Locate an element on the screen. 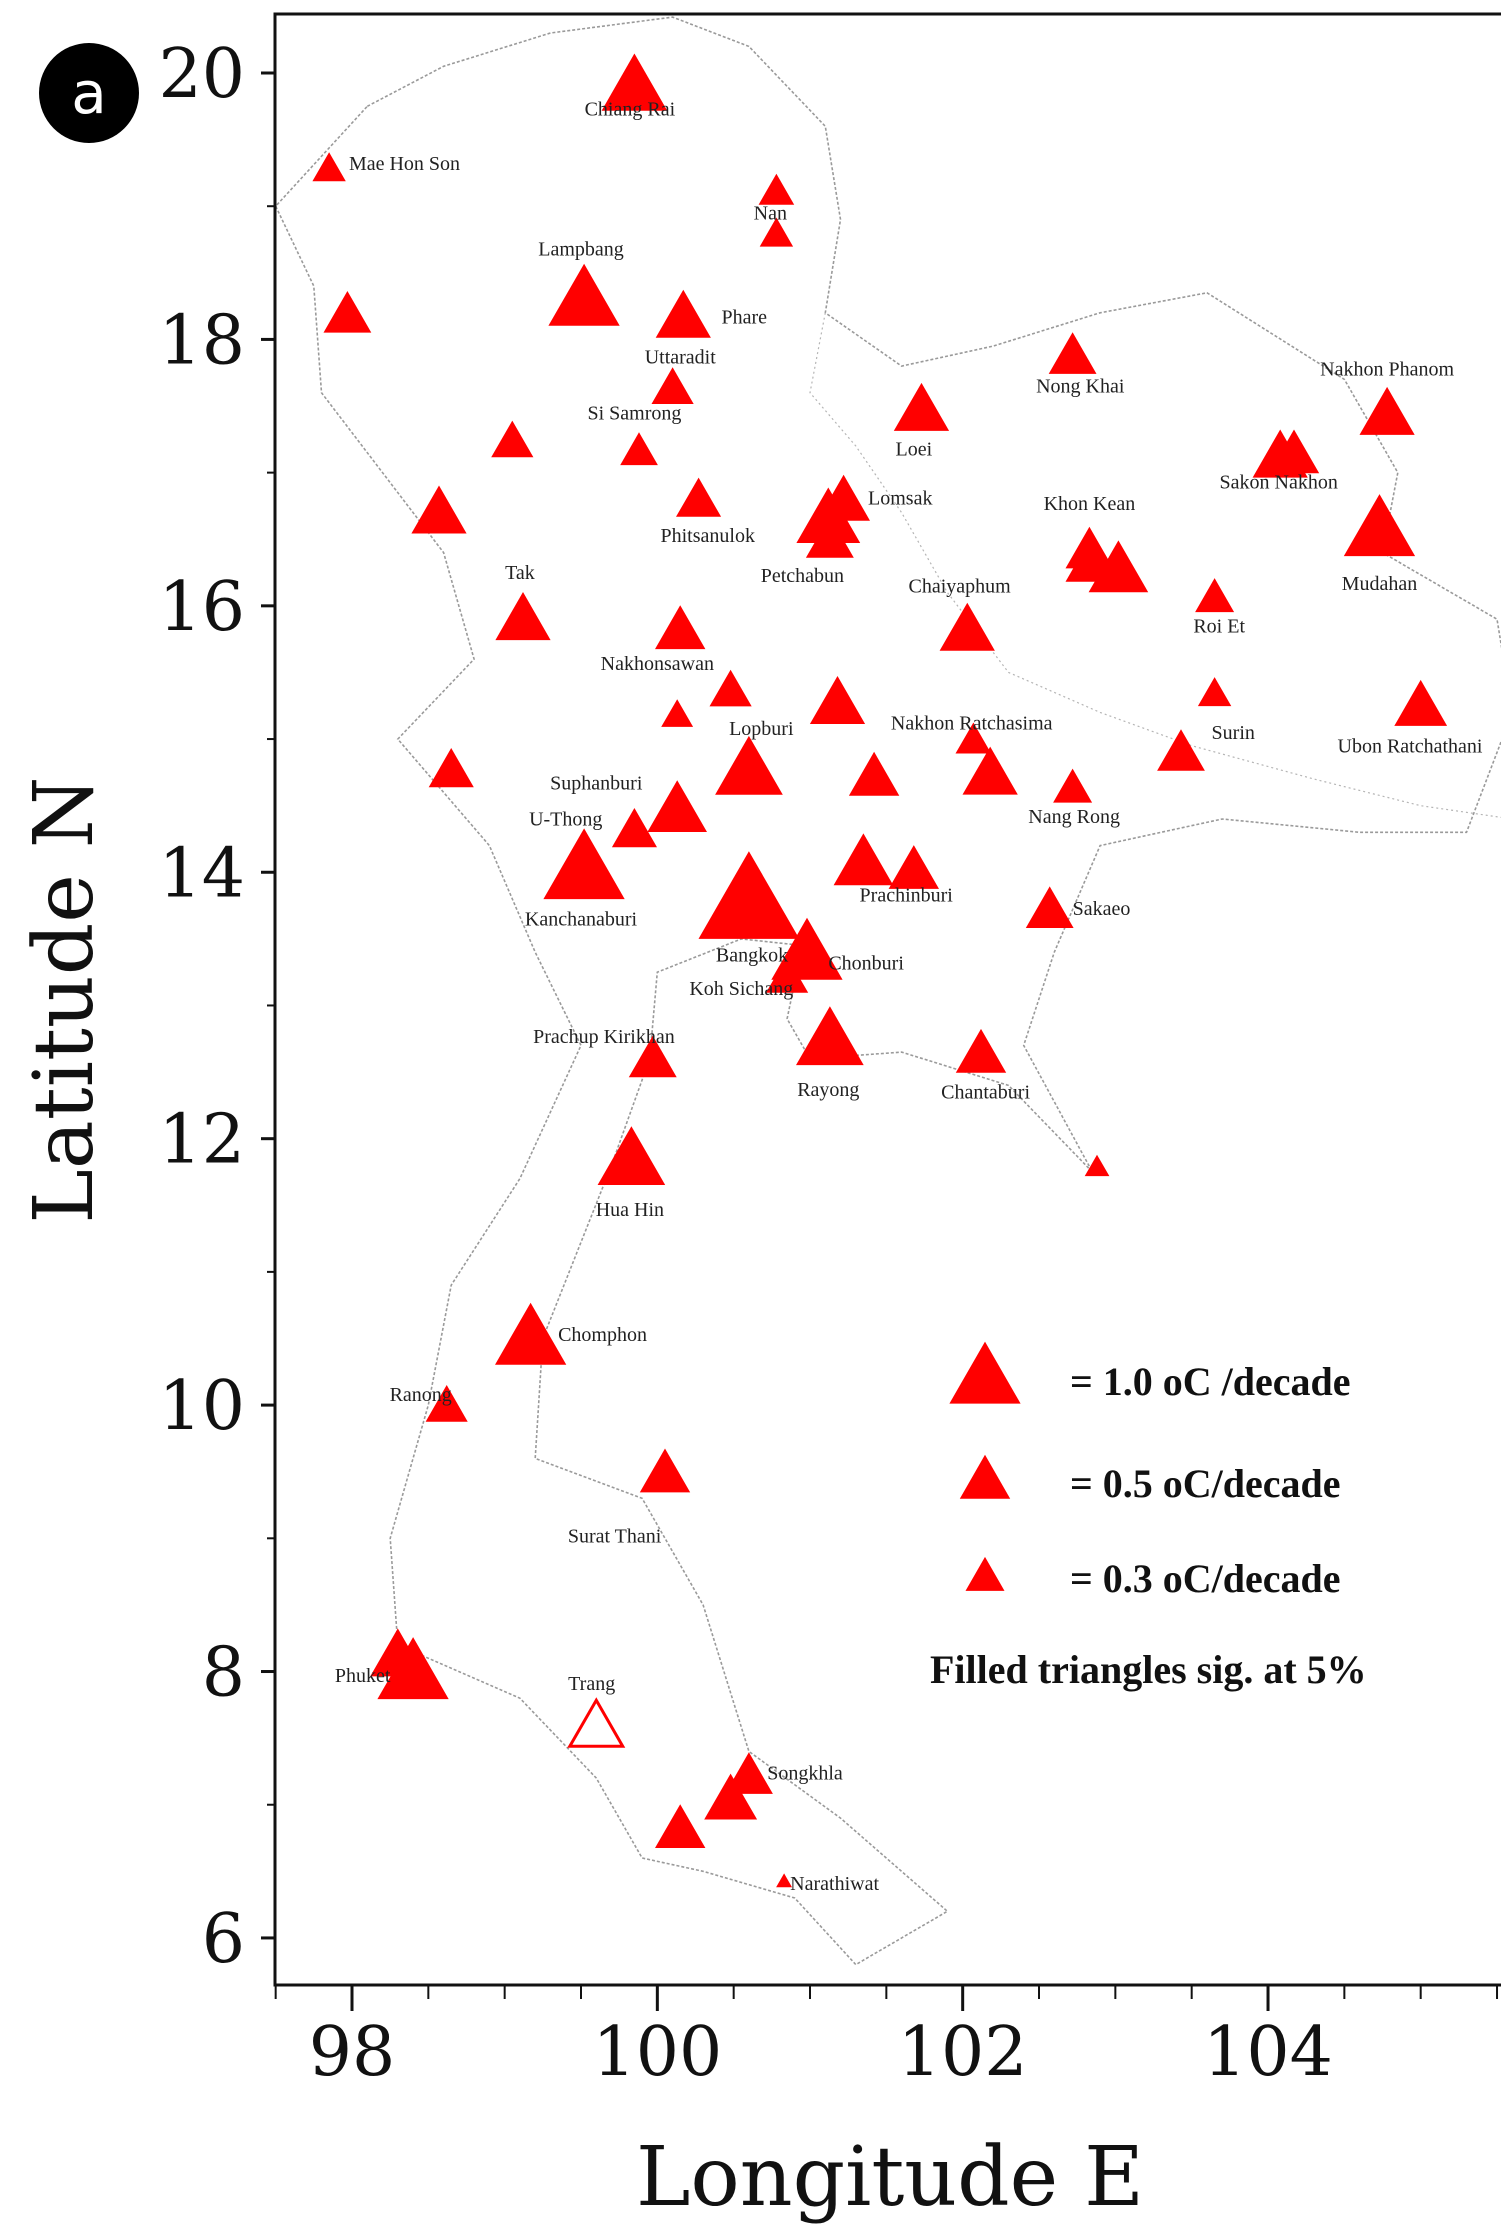 The image size is (1501, 2224). station-label: Chomphon is located at coordinates (602, 1335).